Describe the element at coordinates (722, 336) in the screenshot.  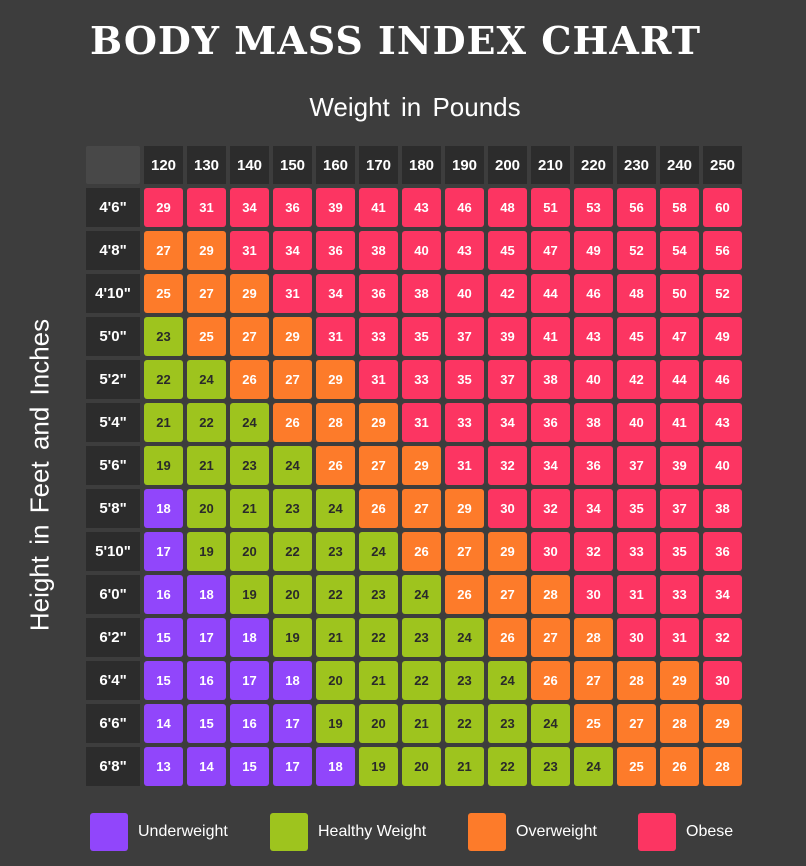
I see `bmi-cell: 49` at that location.